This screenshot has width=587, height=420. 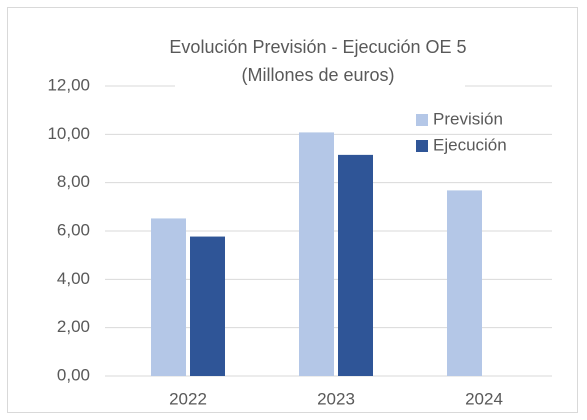 What do you see at coordinates (73, 326) in the screenshot?
I see `y-tick-label: 2,00` at bounding box center [73, 326].